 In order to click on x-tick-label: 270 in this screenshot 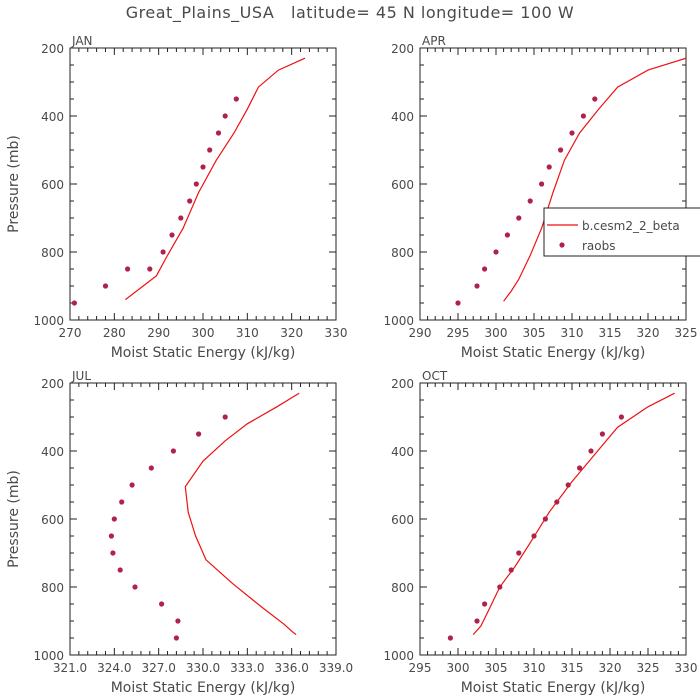, I will do `click(70, 333)`.